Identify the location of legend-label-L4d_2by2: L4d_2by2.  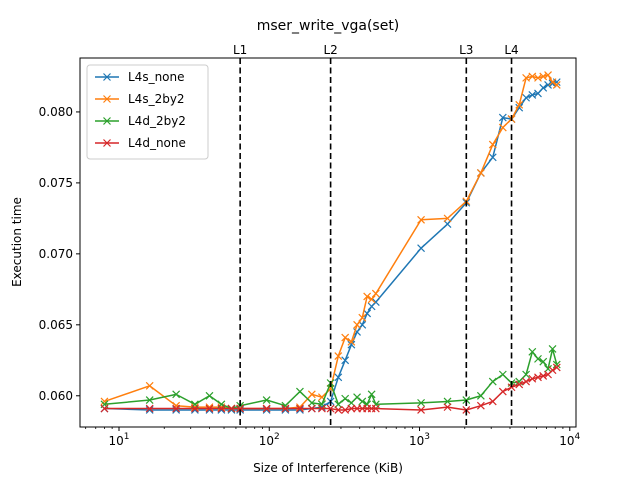
(157, 121).